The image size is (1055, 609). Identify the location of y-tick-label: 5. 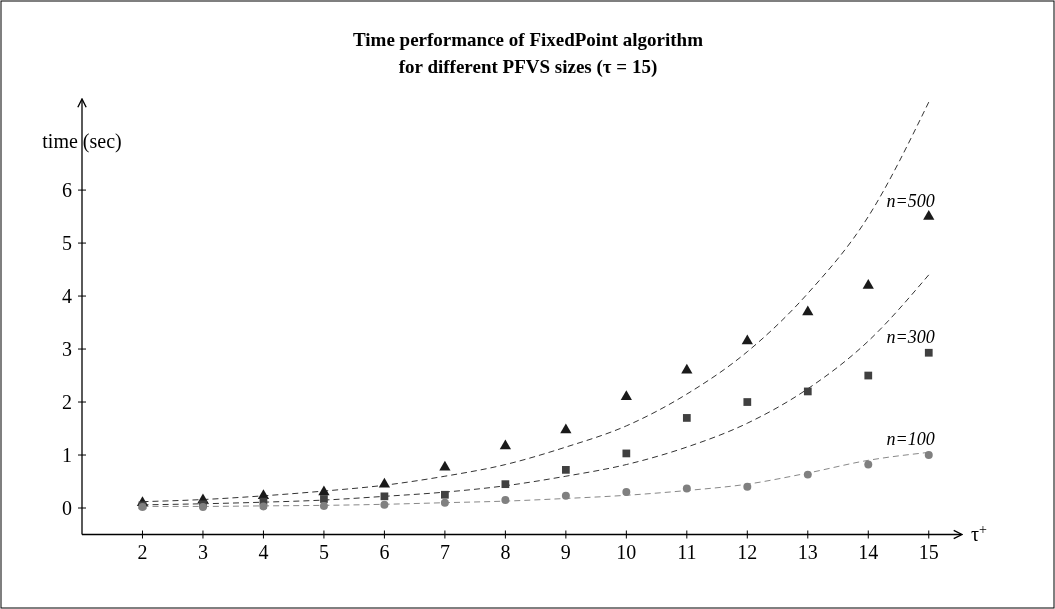
(67, 243).